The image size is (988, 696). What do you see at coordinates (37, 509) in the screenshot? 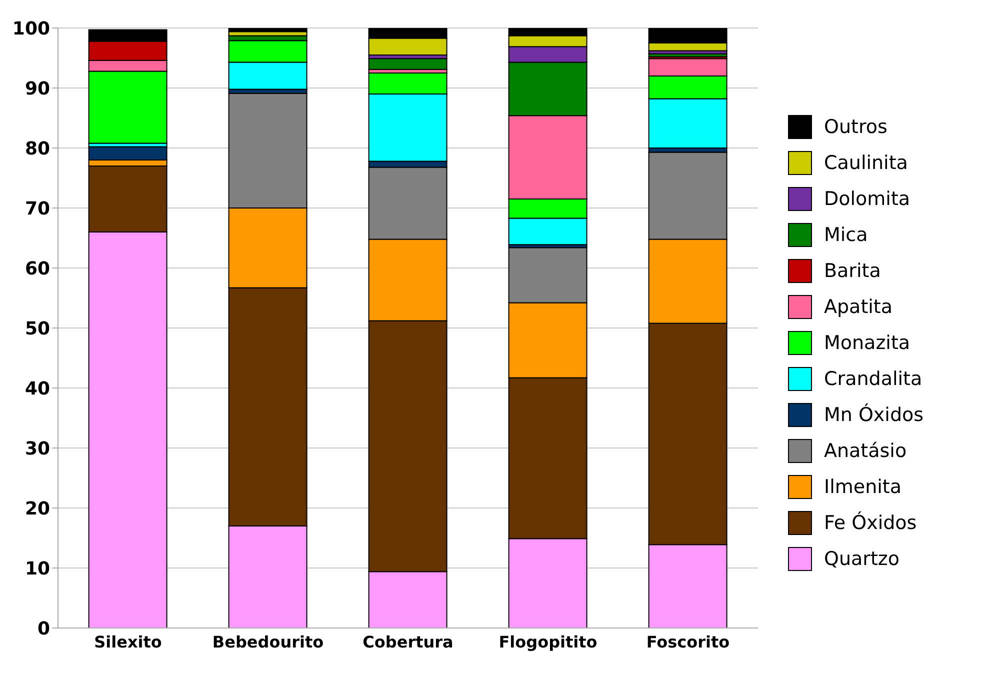
I see `y-tick-label: 20` at bounding box center [37, 509].